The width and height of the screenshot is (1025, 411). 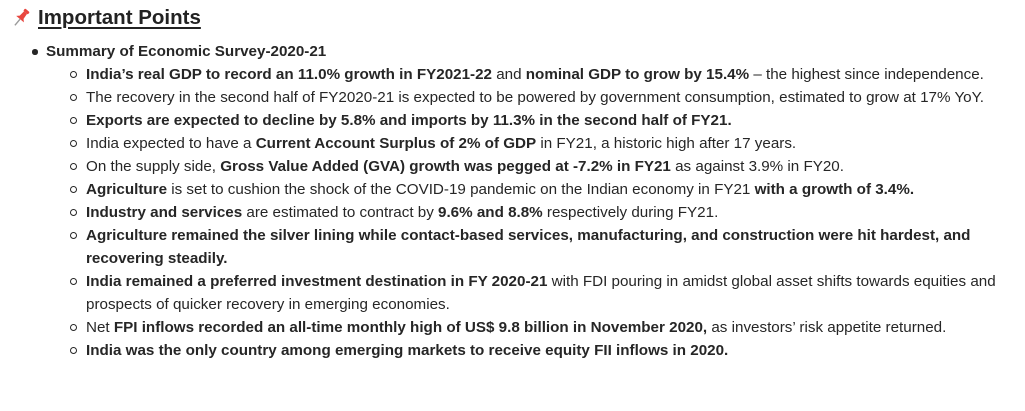 What do you see at coordinates (630, 212) in the screenshot?
I see `point-text: respectively during FY21.` at bounding box center [630, 212].